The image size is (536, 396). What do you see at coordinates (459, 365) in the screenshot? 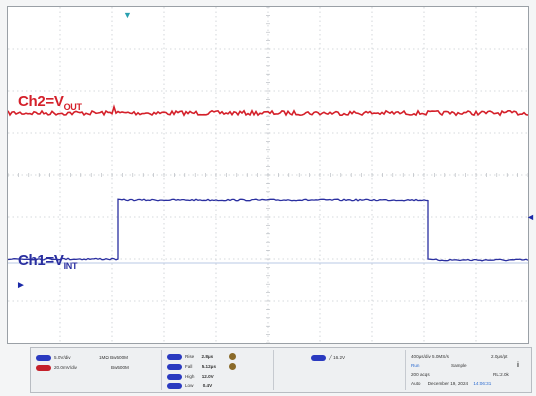
I see `acq-mode: Sample` at bounding box center [459, 365].